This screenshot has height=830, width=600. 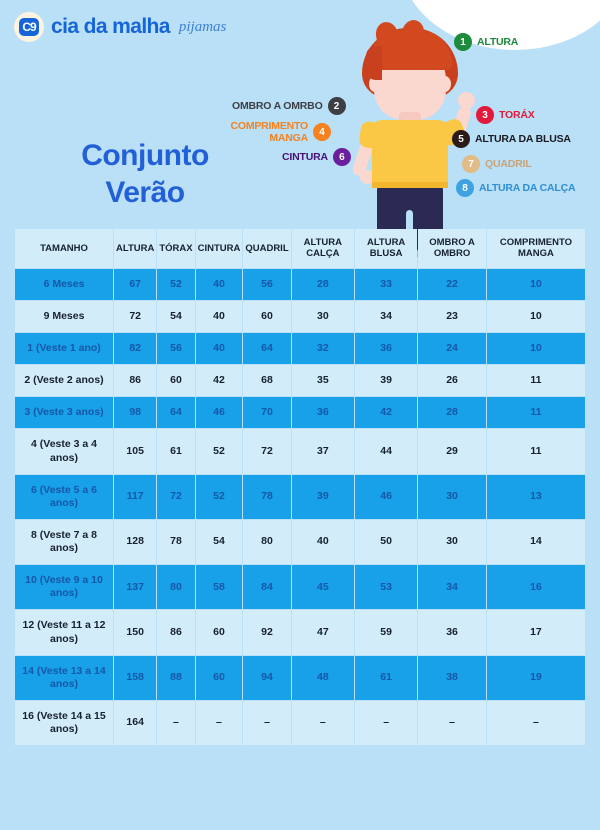 I want to click on callout-quadril: 7 QUADRIL, so click(x=497, y=164).